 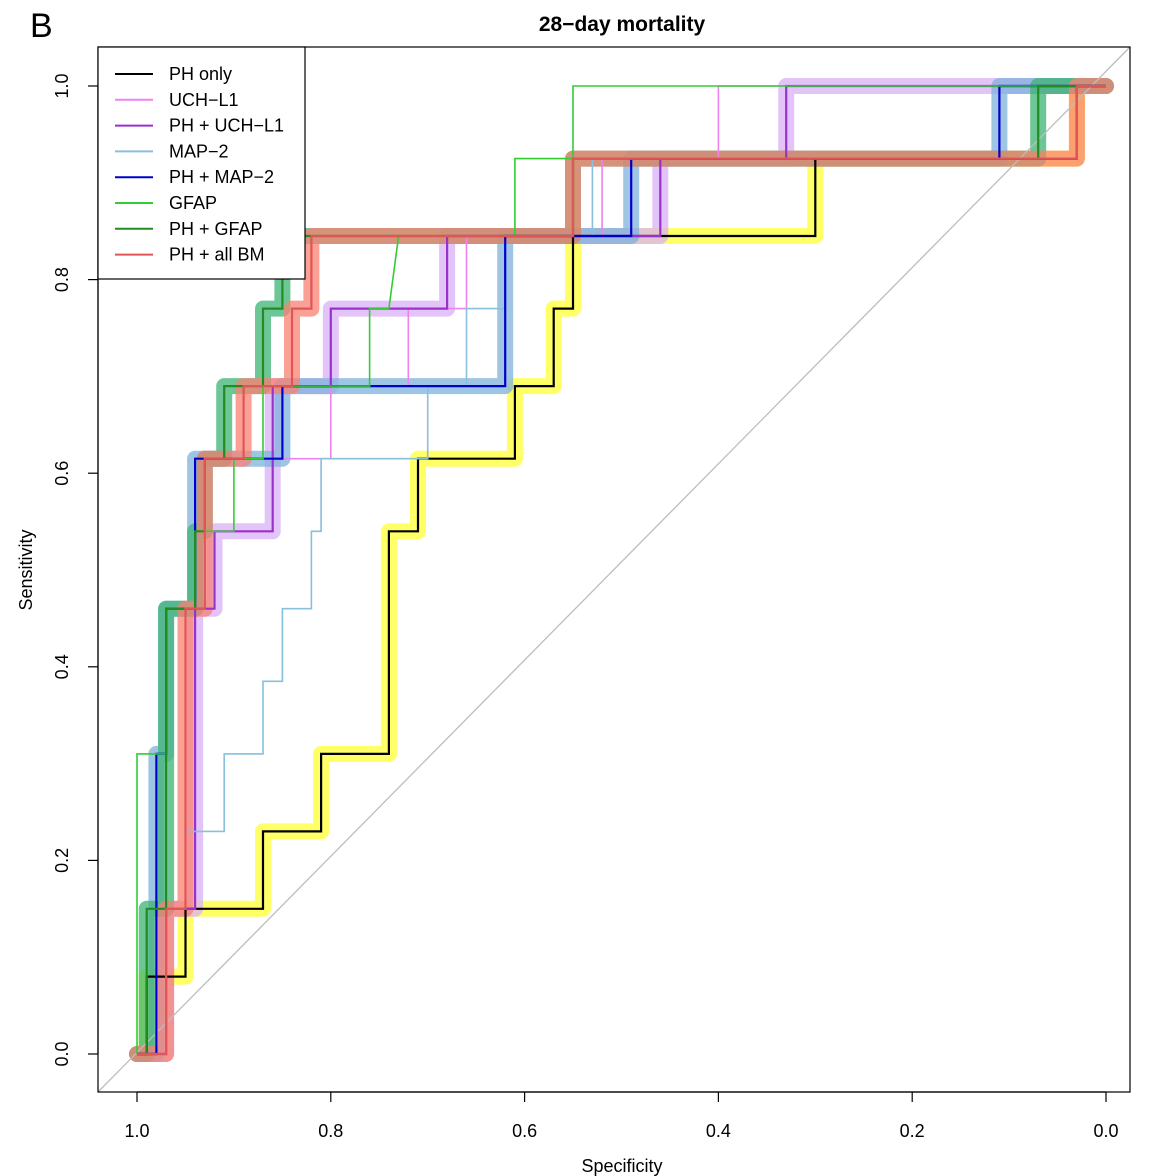 I want to click on legend-label: GFAP, so click(x=193, y=203).